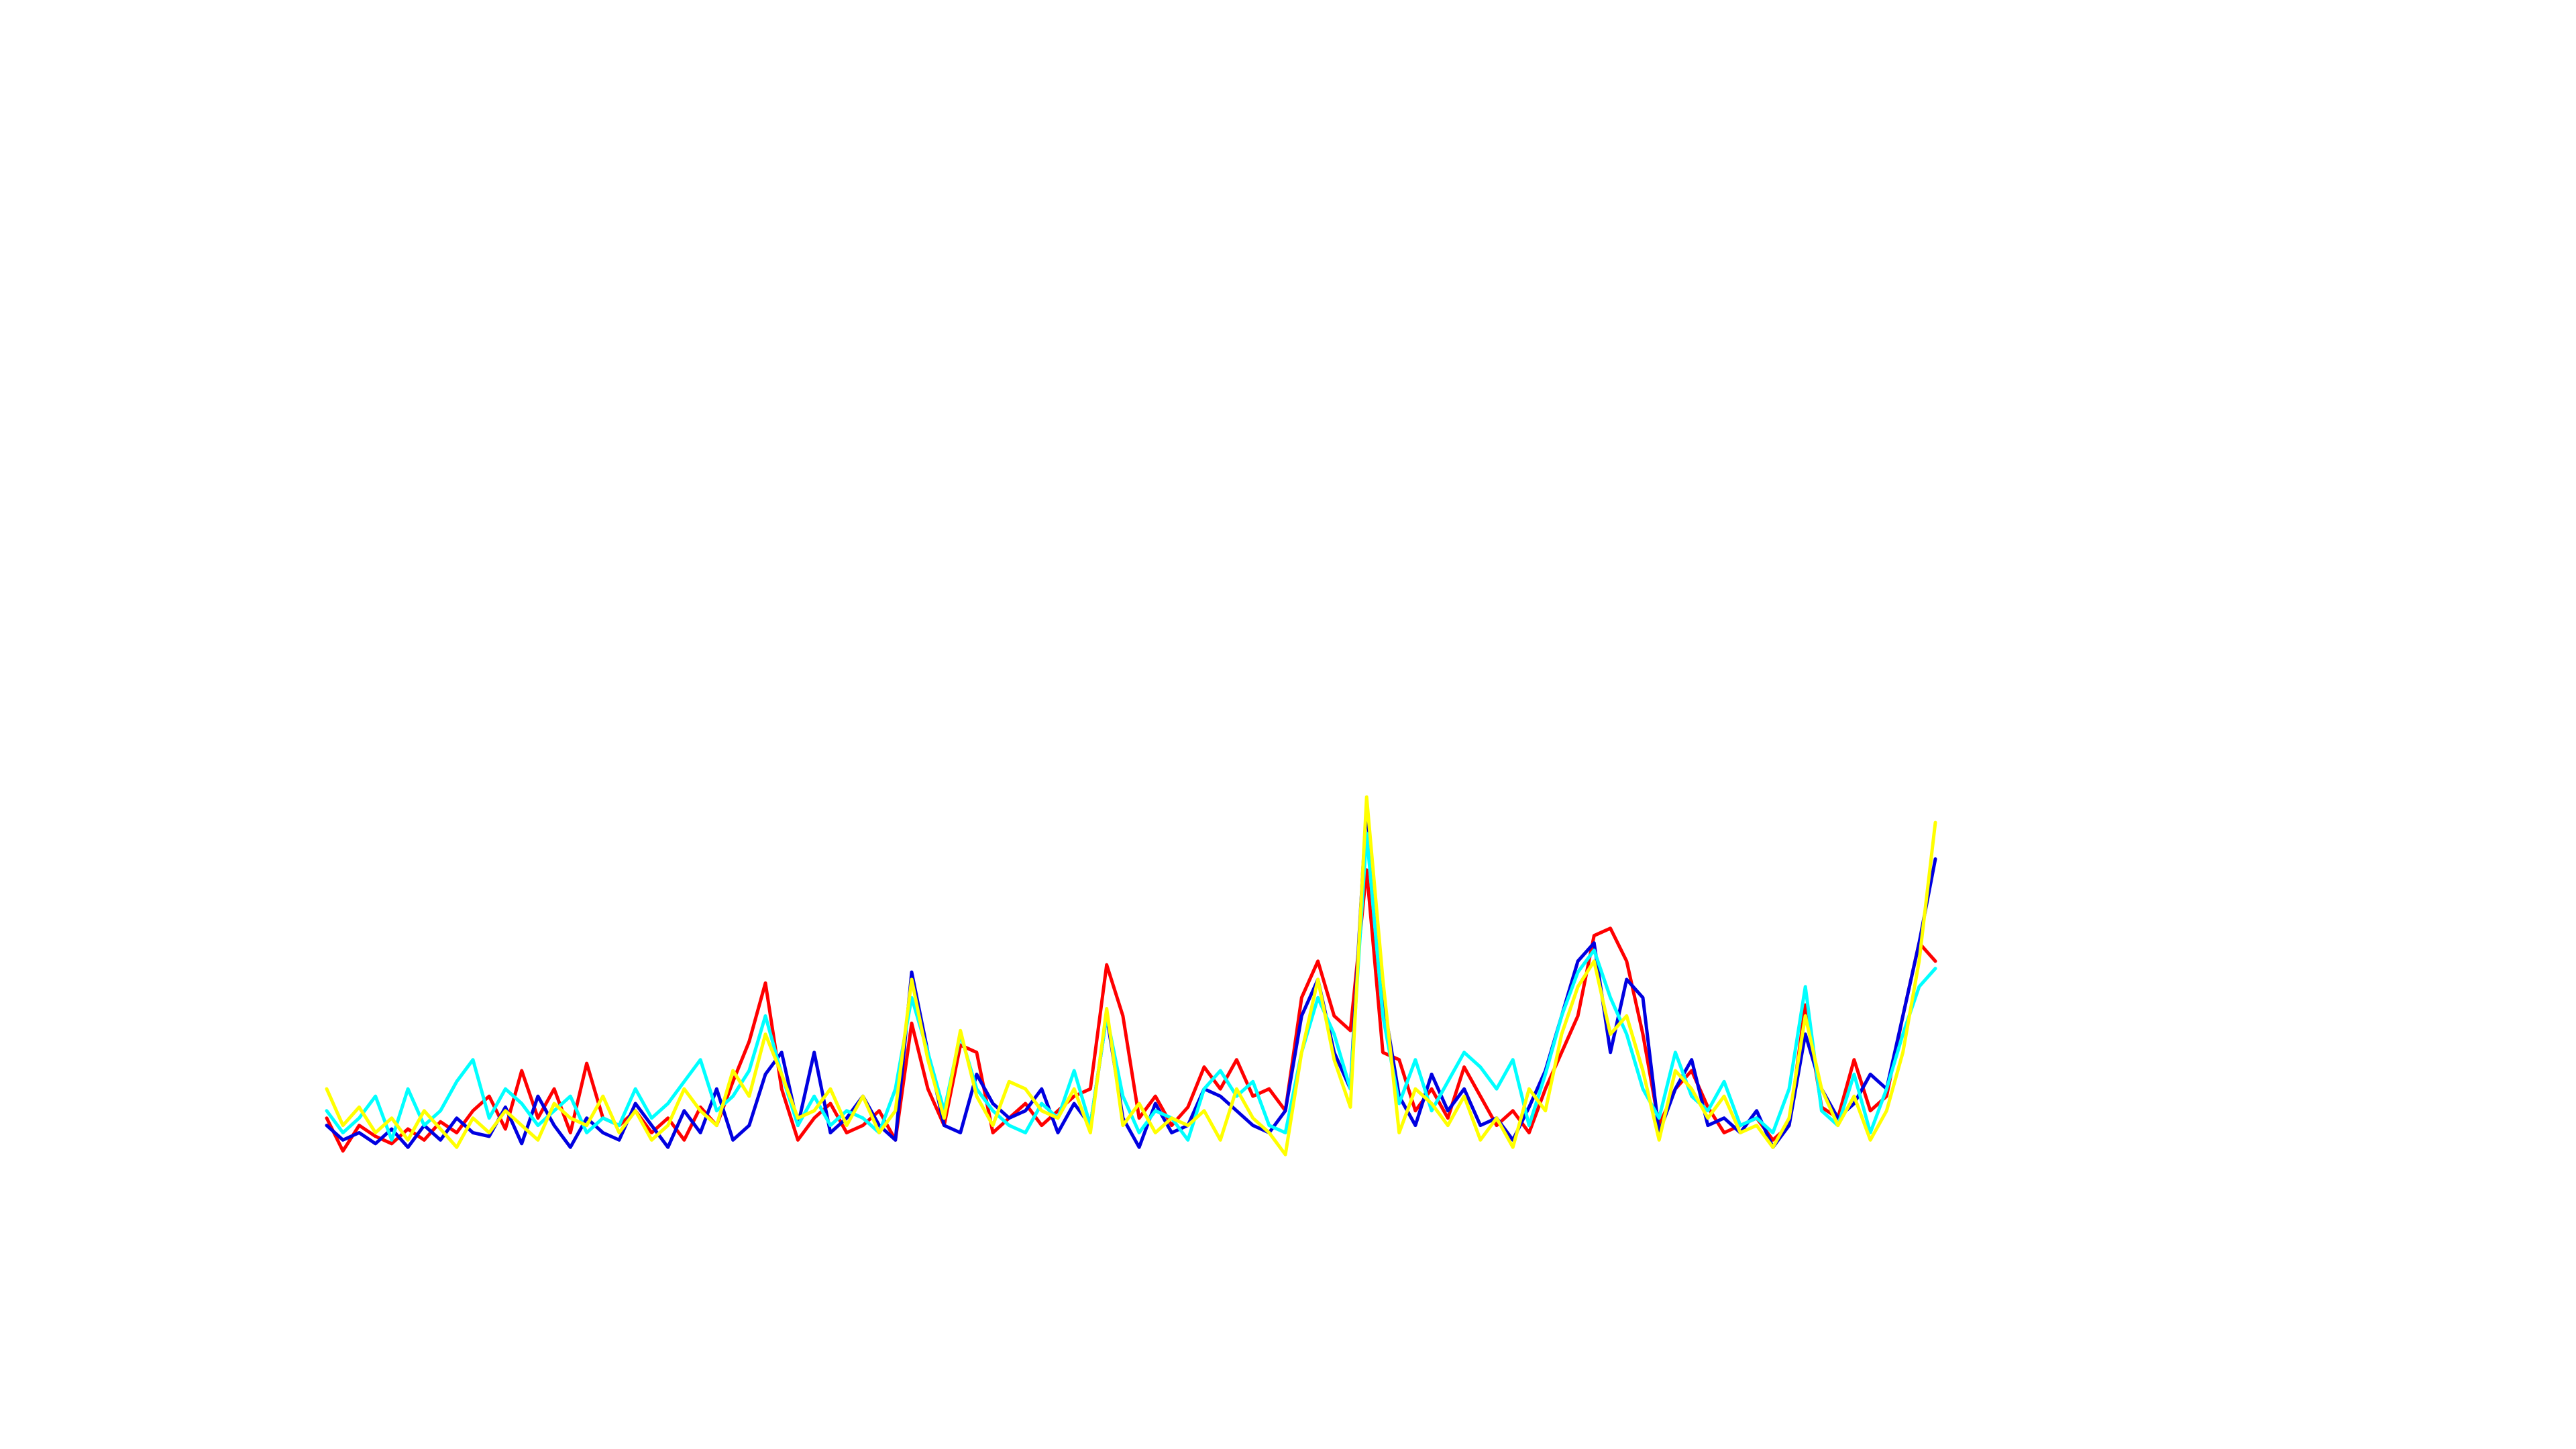 The width and height of the screenshot is (2576, 1449). Describe the element at coordinates (1131, 1010) in the screenshot. I see `series-line` at that location.